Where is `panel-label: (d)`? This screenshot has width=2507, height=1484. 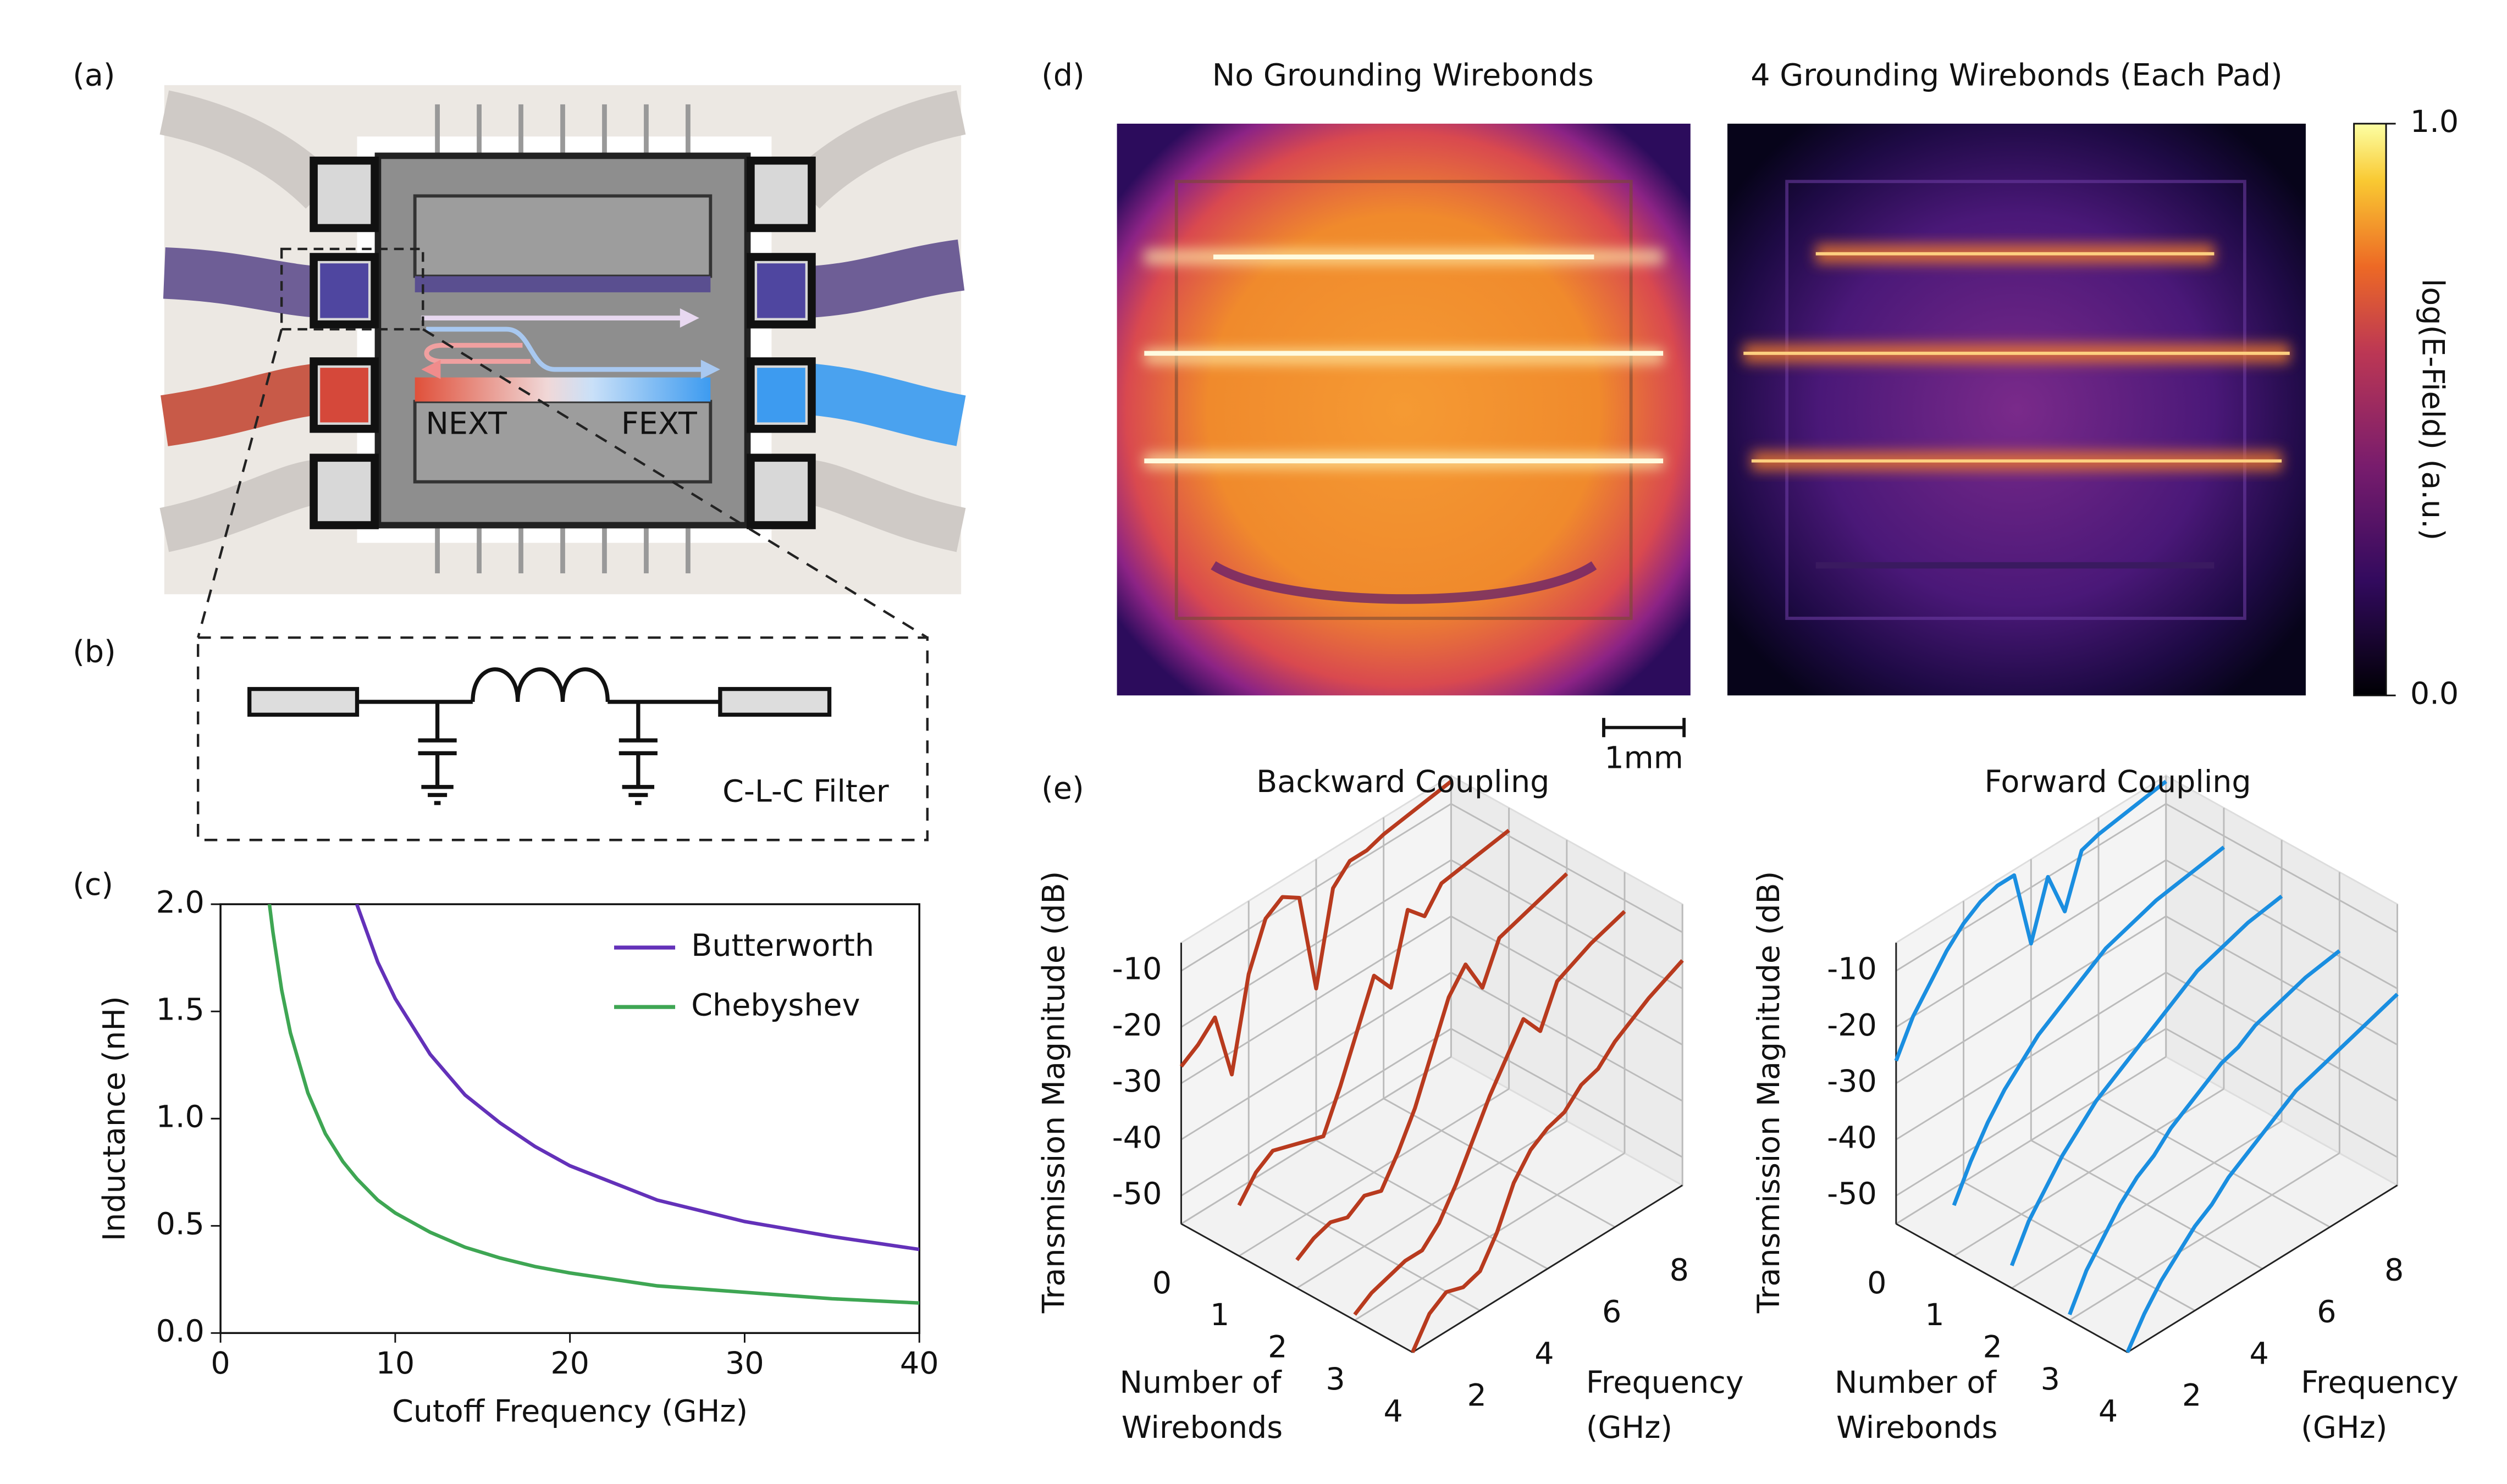
panel-label: (d) is located at coordinates (1063, 75).